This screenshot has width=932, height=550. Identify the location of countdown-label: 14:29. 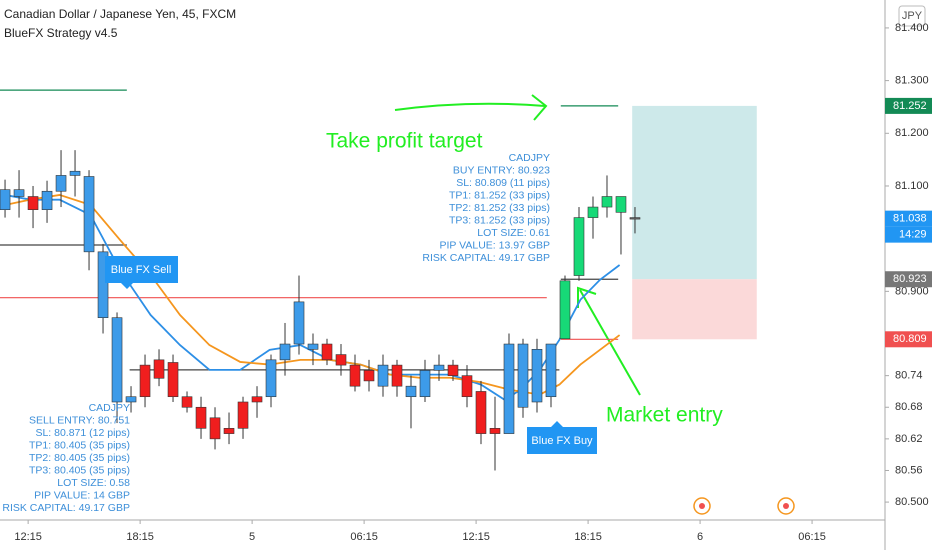
(913, 235).